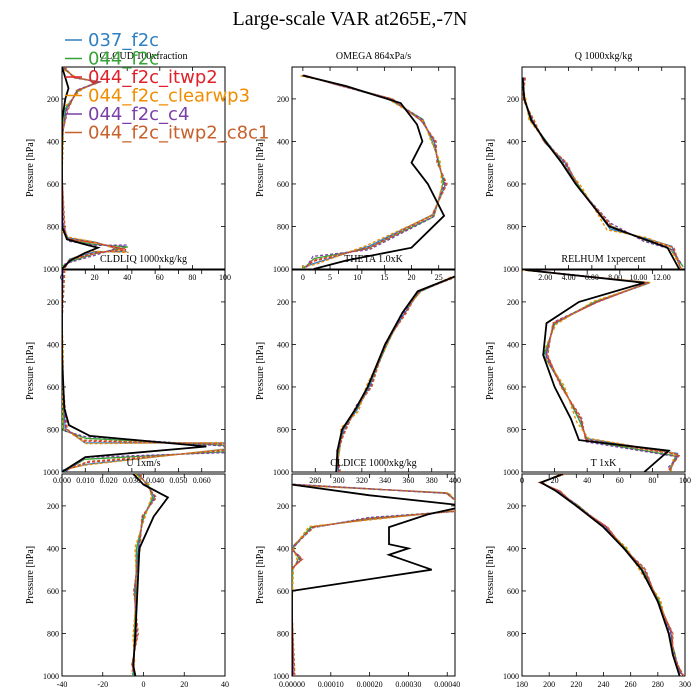 The width and height of the screenshot is (700, 700). What do you see at coordinates (132, 480) in the screenshot?
I see `x-tick-label: 0.030` at bounding box center [132, 480].